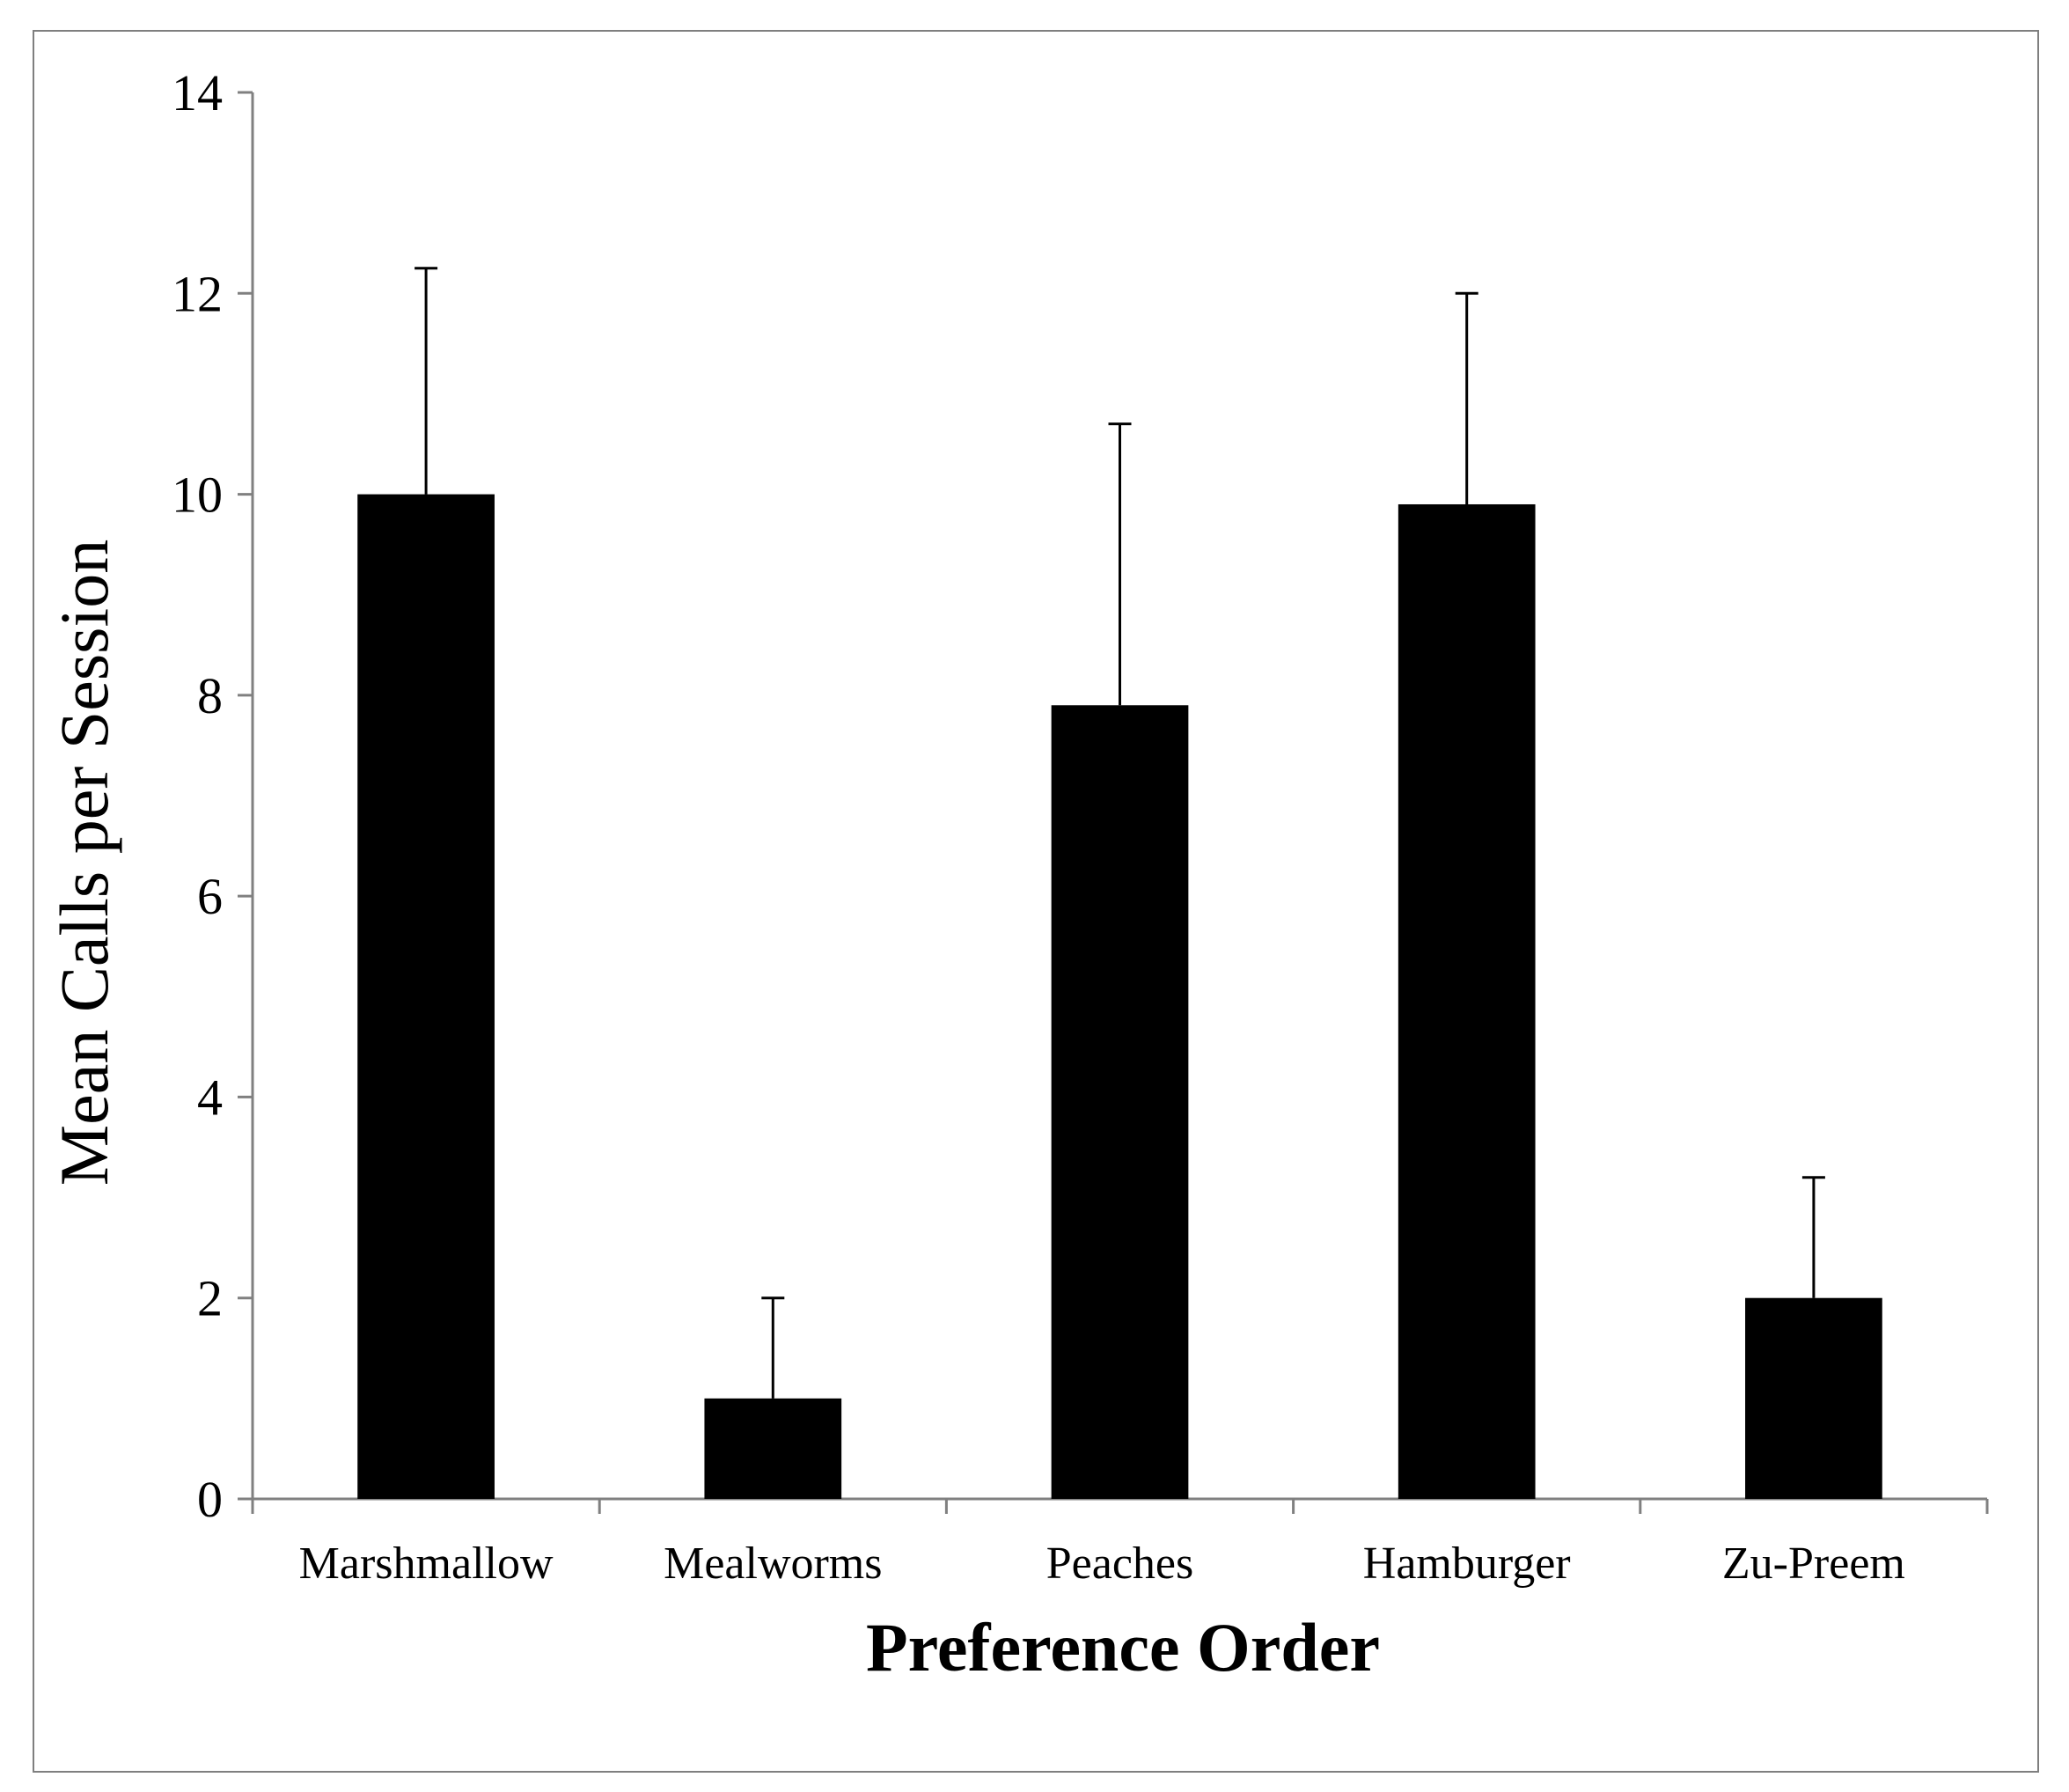 This screenshot has width=2069, height=1792. Describe the element at coordinates (1814, 1564) in the screenshot. I see `x-tick-label: Zu-Preem` at that location.